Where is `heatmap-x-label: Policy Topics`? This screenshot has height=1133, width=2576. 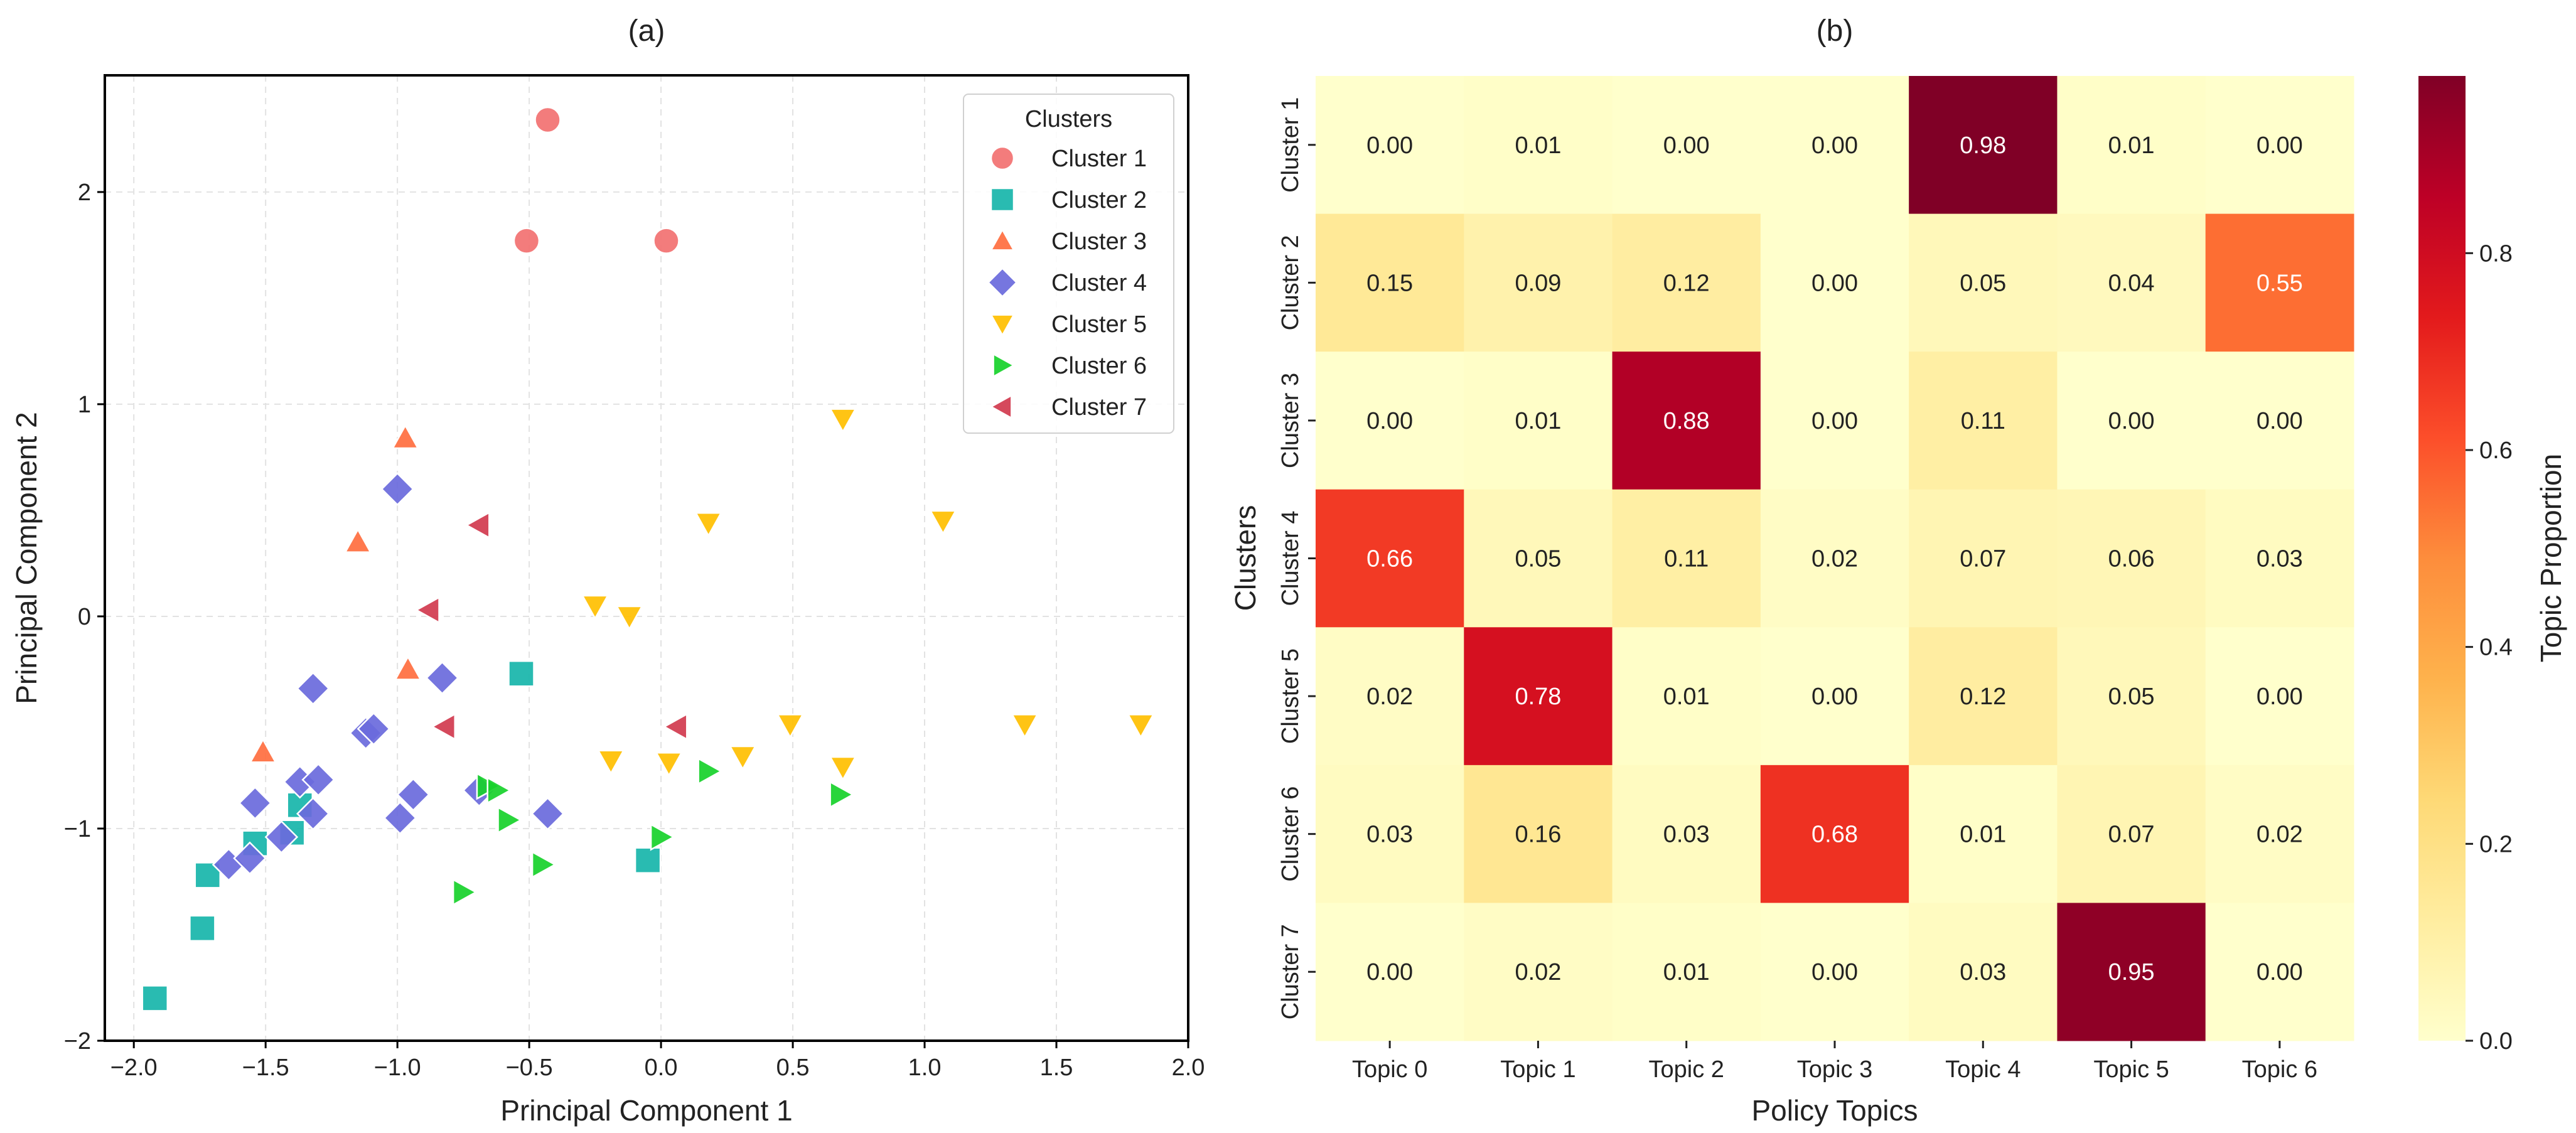
heatmap-x-label: Policy Topics is located at coordinates (1834, 1111).